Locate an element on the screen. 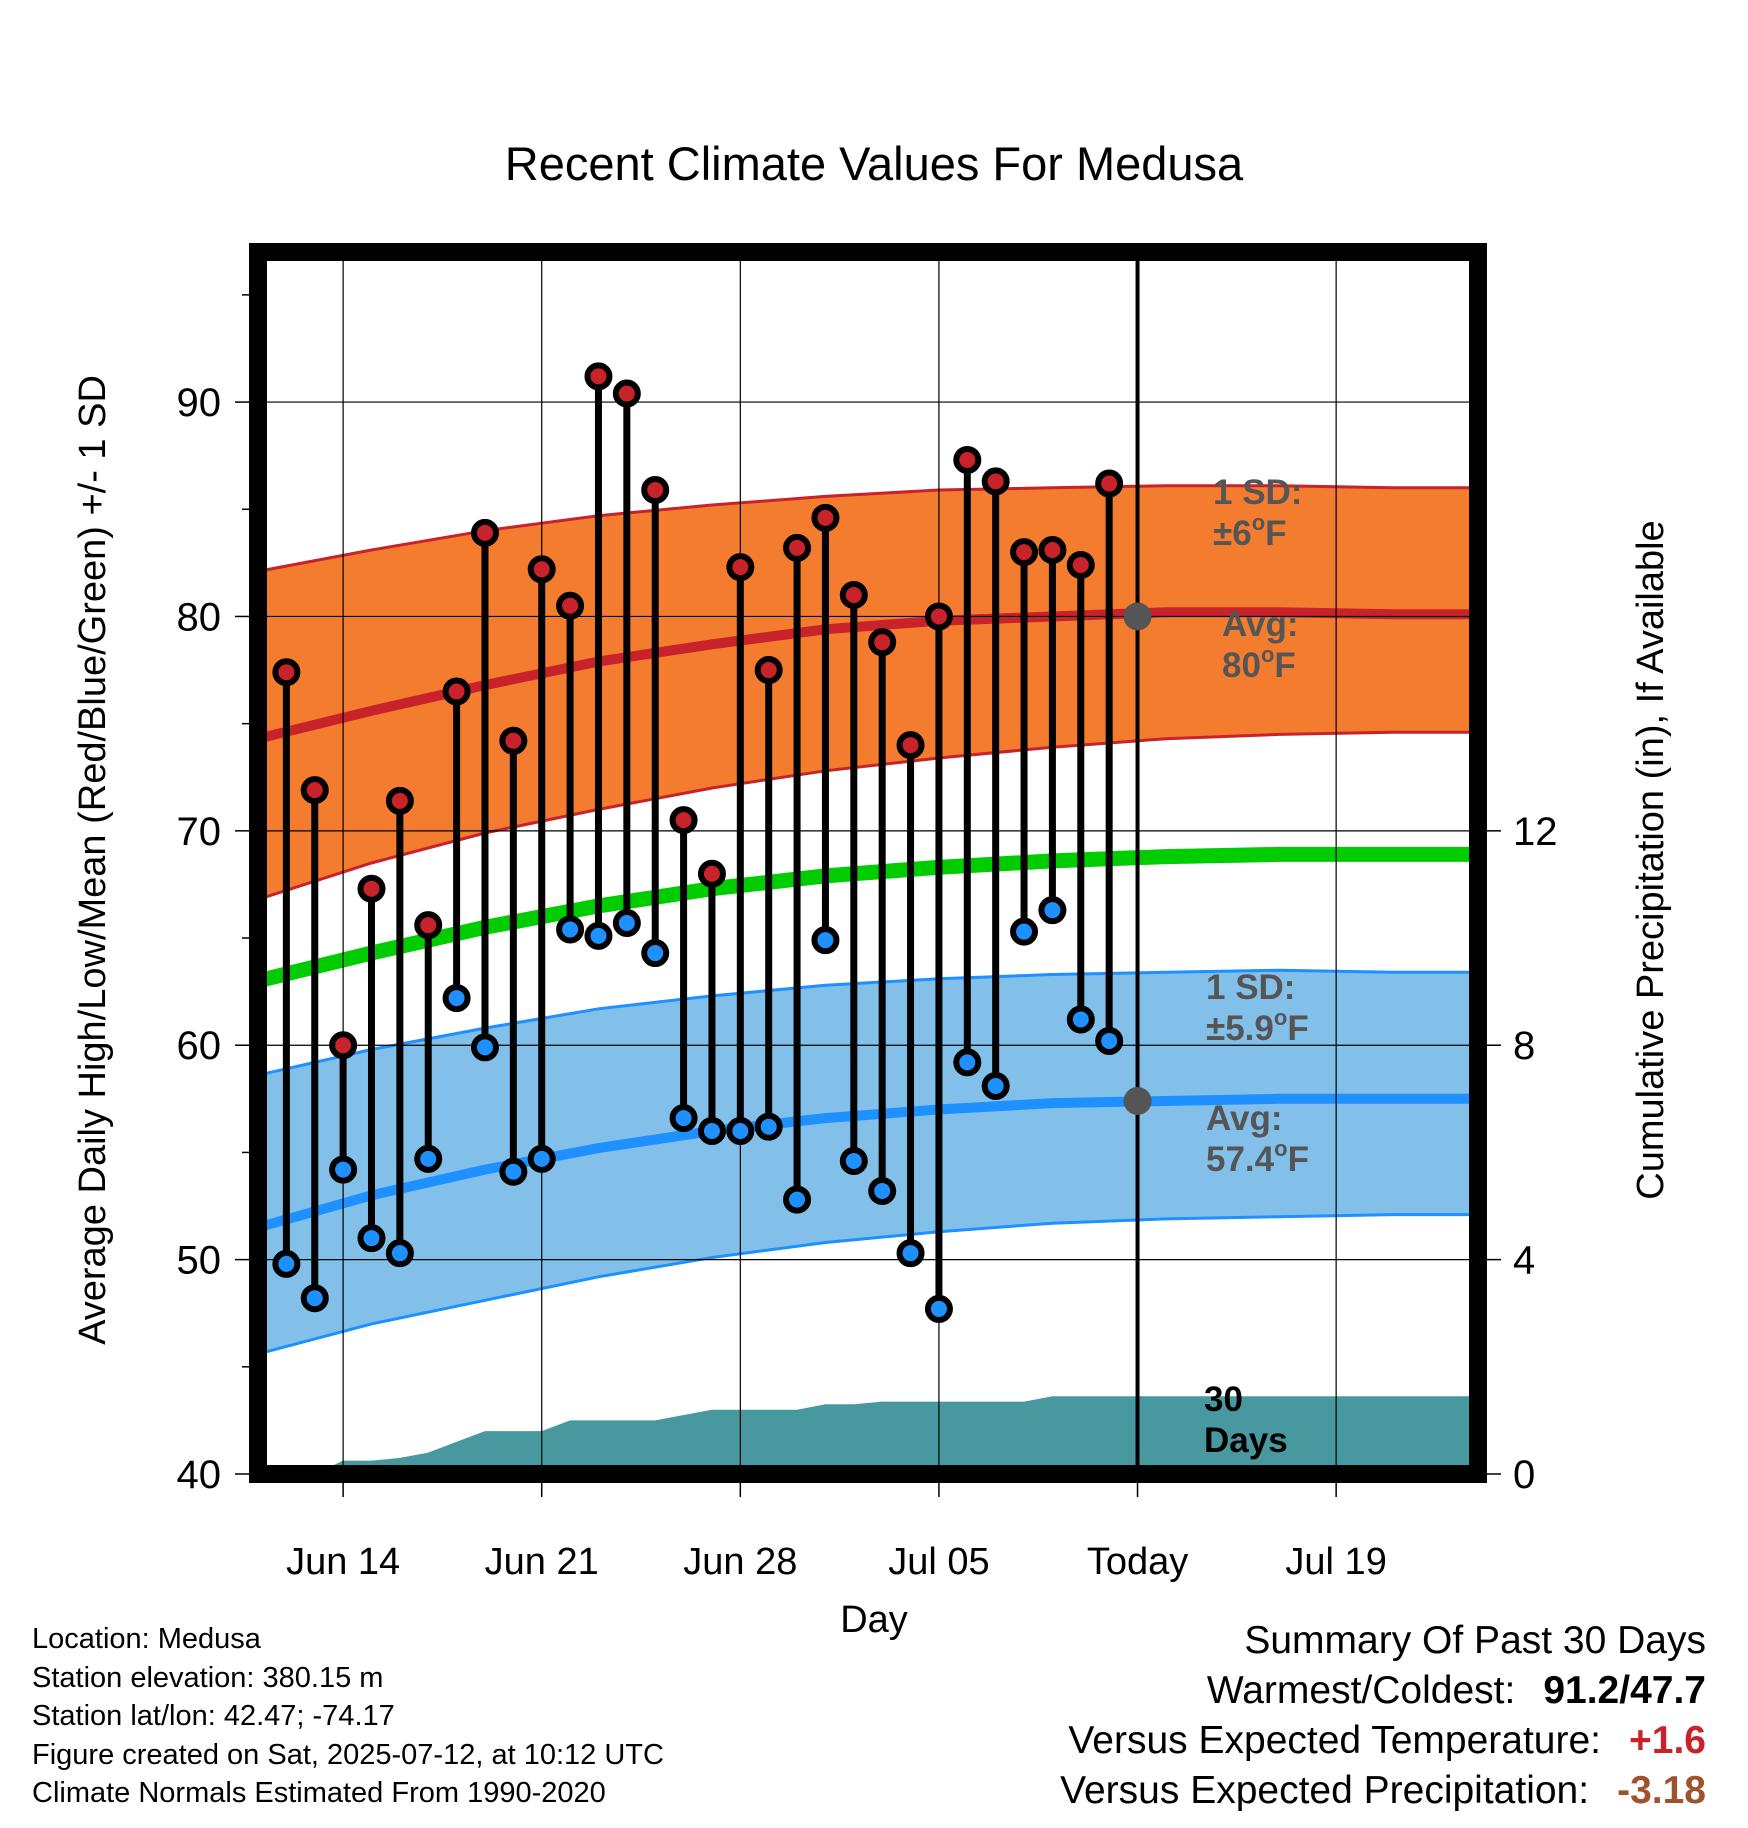 This screenshot has height=1828, width=1748. location-text: Location: Medusa is located at coordinates (146, 1639).